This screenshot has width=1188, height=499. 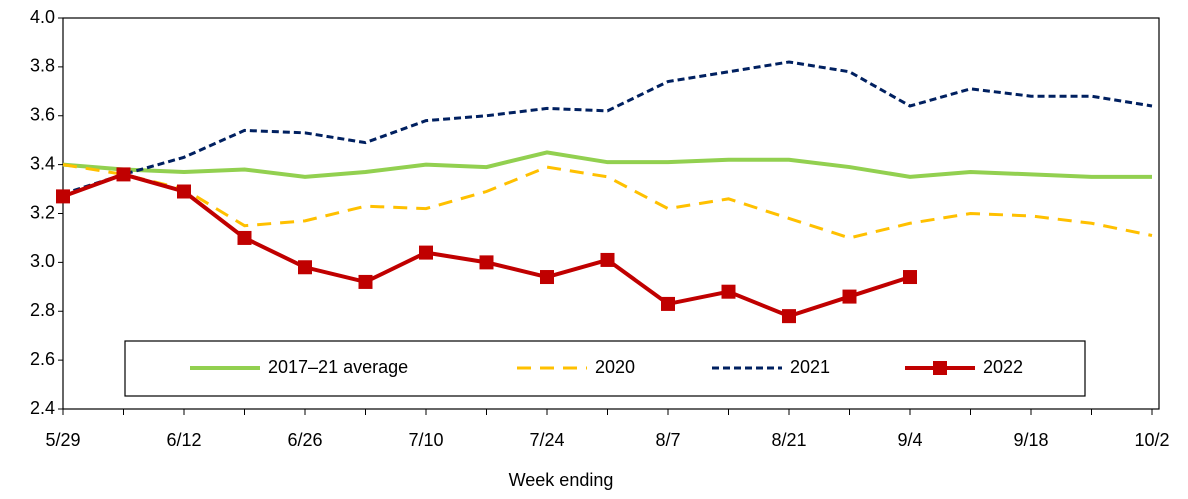 I want to click on x-tick-label: 5/29, so click(x=62, y=440).